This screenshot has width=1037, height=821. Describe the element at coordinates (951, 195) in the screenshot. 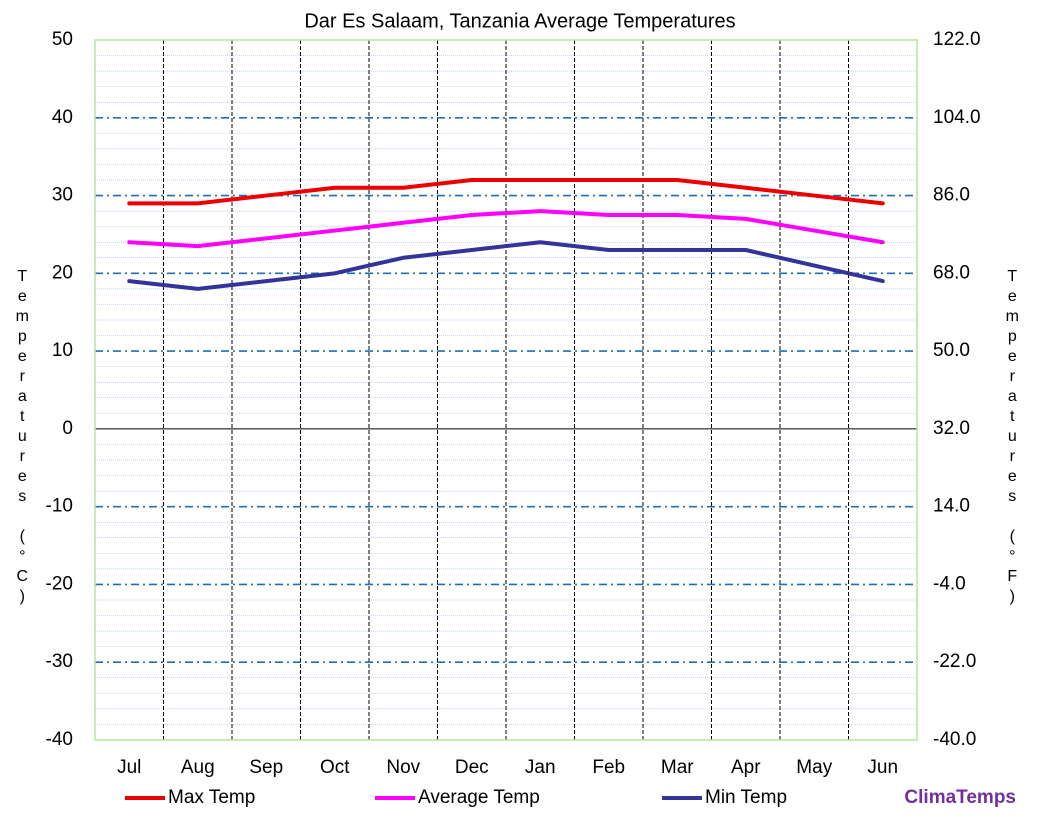

I see `y2-tick-label: 86.0` at that location.